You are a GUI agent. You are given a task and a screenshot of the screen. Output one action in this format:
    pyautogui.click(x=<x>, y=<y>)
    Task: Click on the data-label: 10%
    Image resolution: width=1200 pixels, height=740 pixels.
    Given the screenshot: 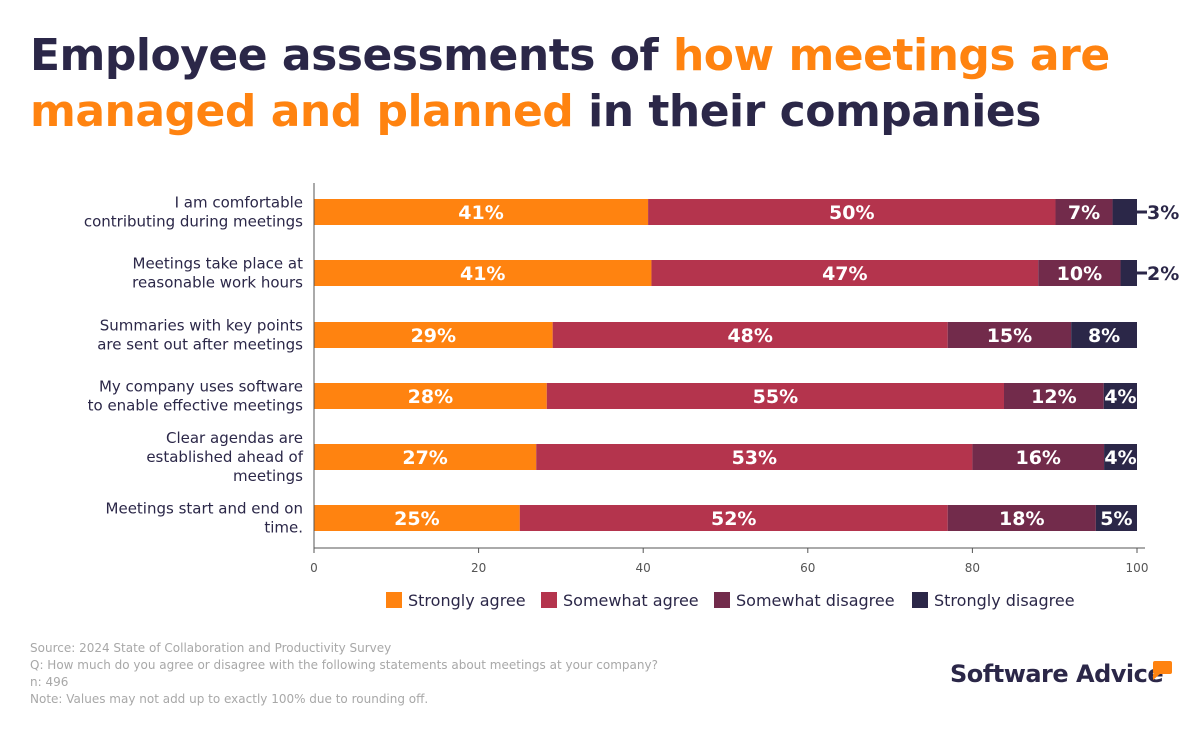 What is the action you would take?
    pyautogui.click(x=1079, y=274)
    